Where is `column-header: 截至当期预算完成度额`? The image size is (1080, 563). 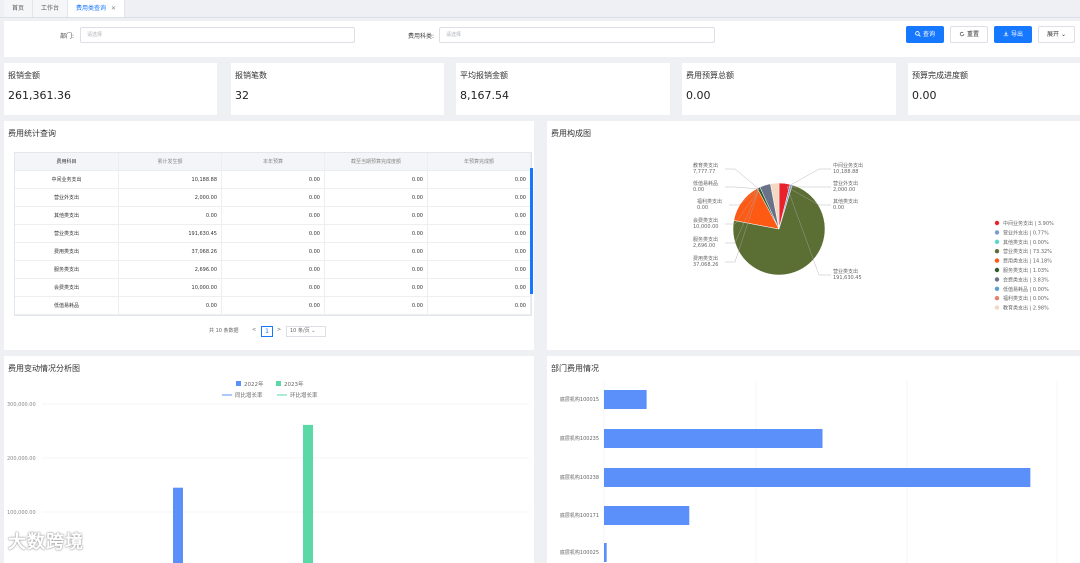 column-header: 截至当期预算完成度额 is located at coordinates (376, 161).